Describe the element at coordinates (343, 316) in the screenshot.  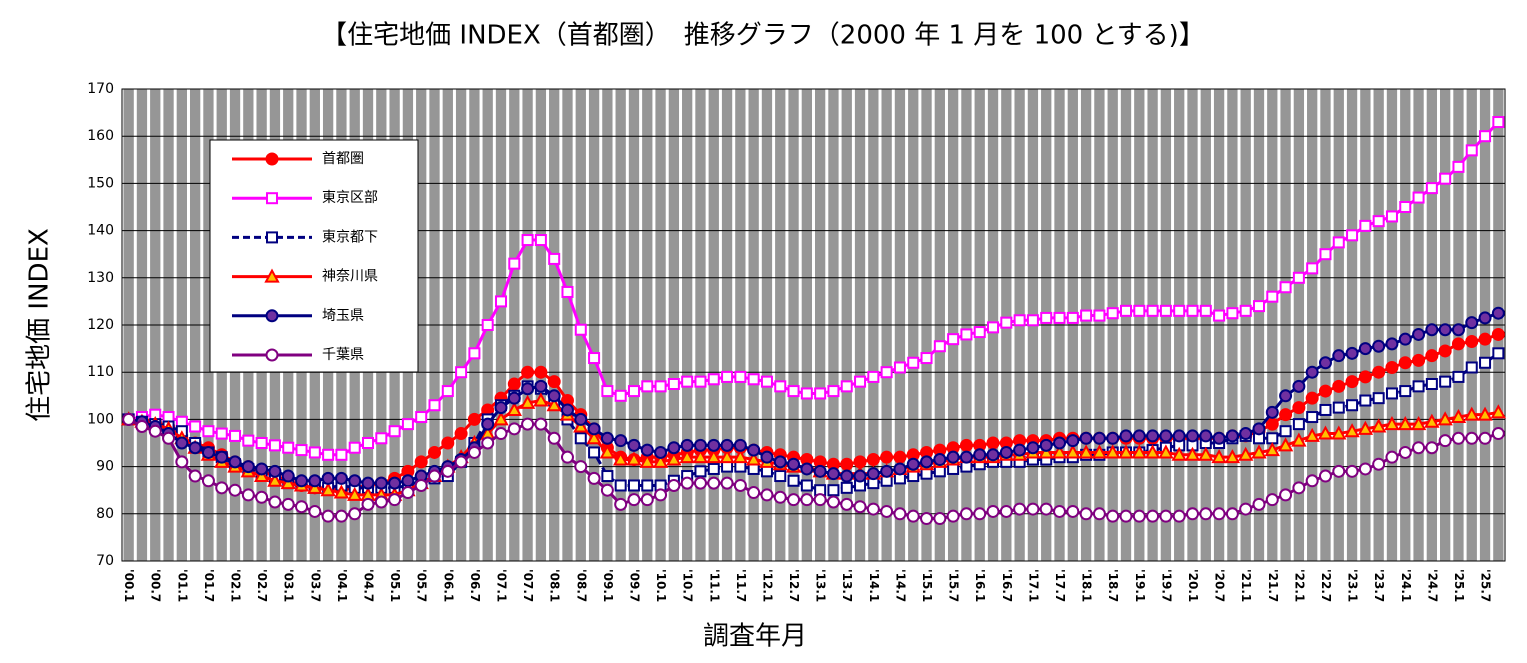
I see `legend-label: 埼玉県` at that location.